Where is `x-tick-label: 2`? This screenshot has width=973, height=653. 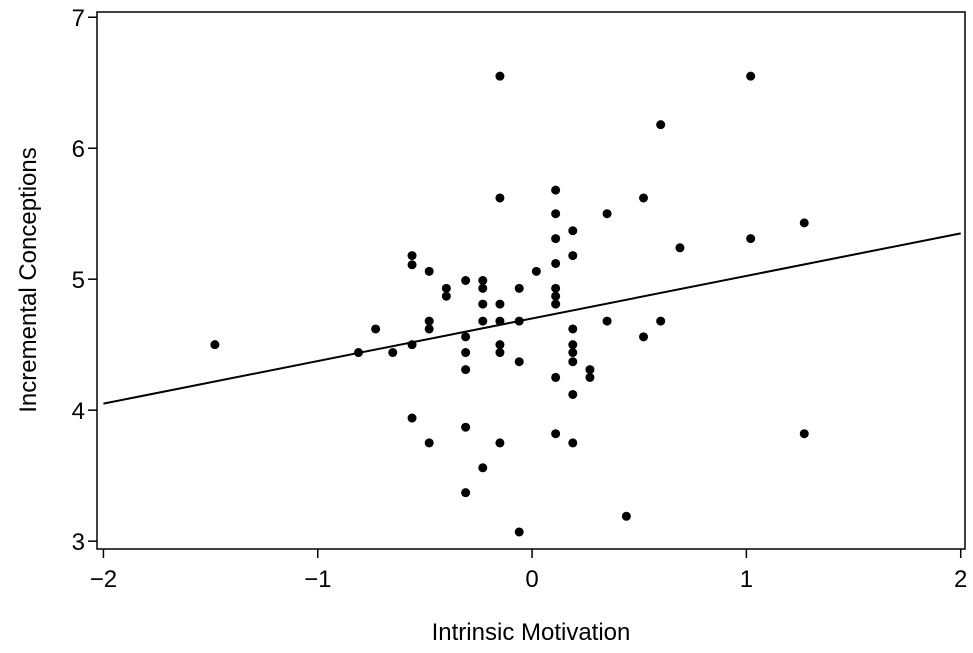 x-tick-label: 2 is located at coordinates (960, 579).